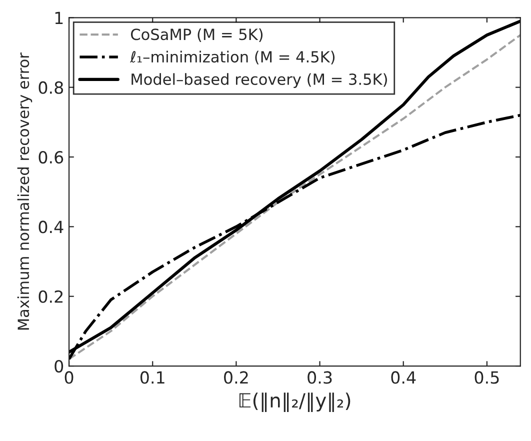 The image size is (531, 441). I want to click on y-tick-label: 0.6, so click(51, 157).